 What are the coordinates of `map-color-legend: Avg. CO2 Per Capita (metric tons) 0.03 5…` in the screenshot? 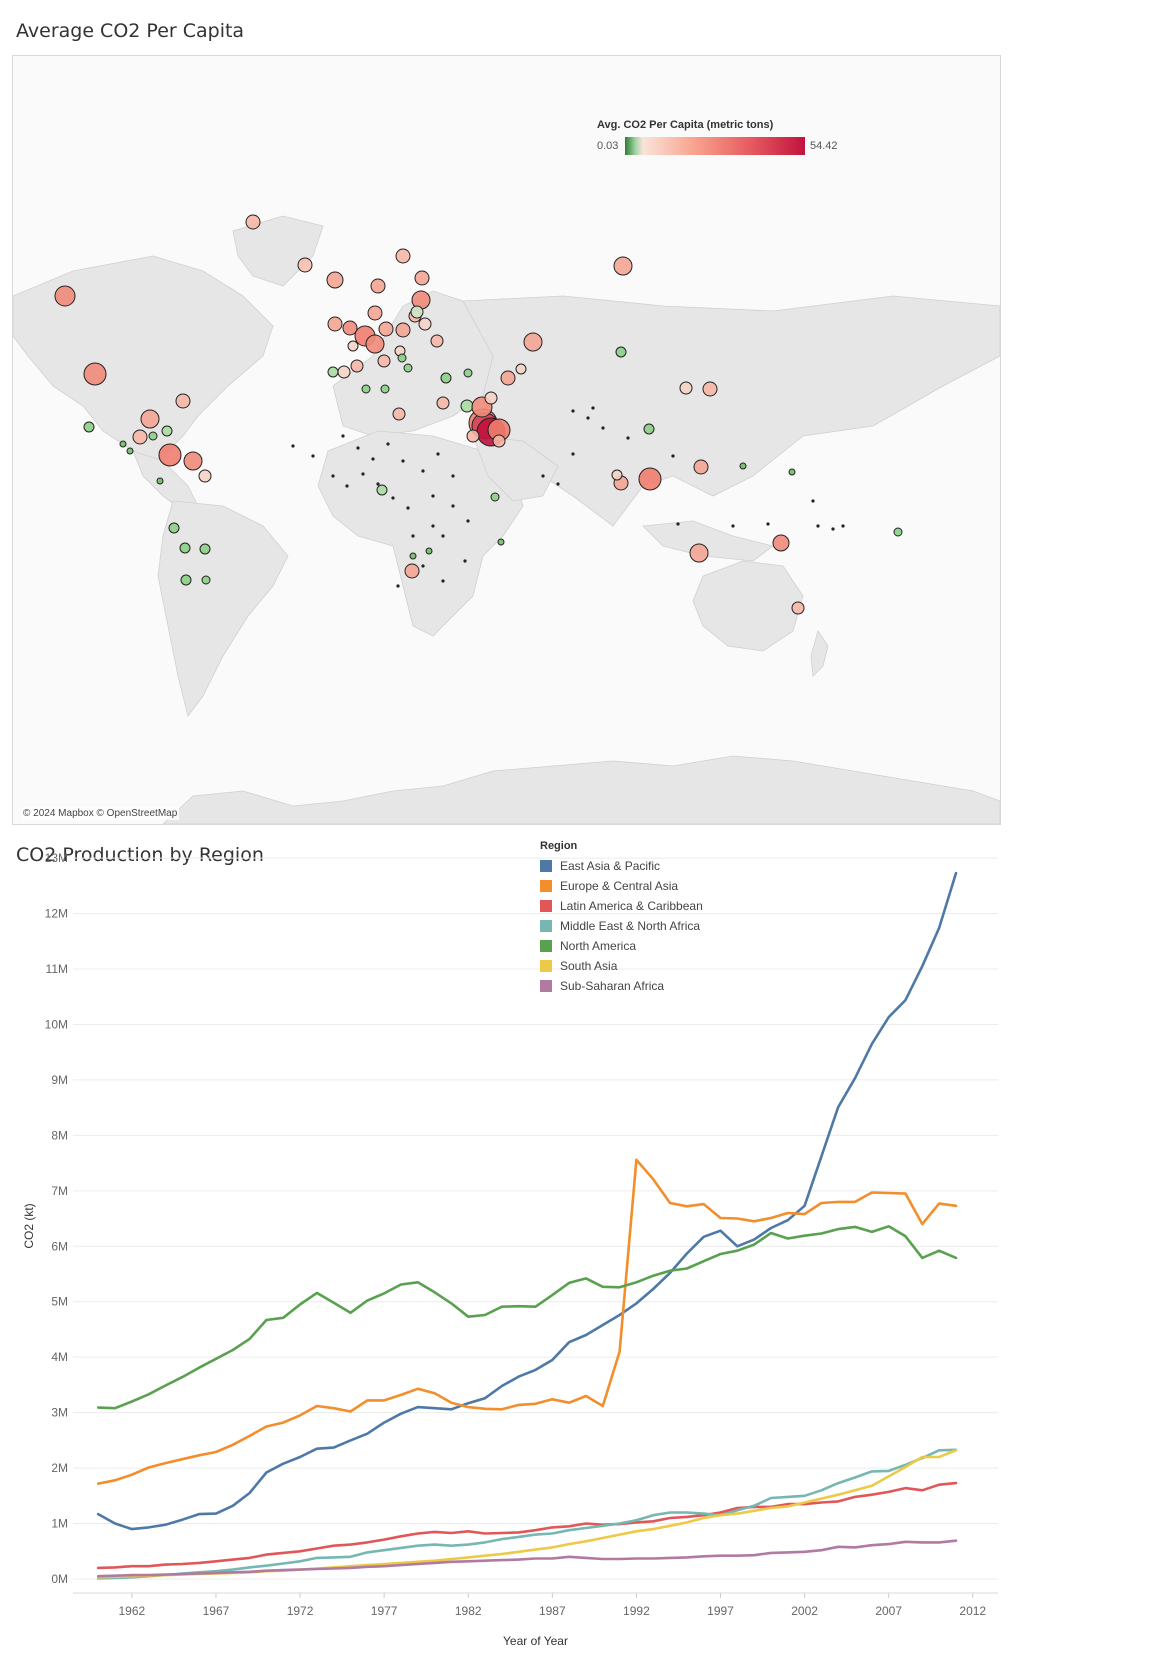 It's located at (717, 137).